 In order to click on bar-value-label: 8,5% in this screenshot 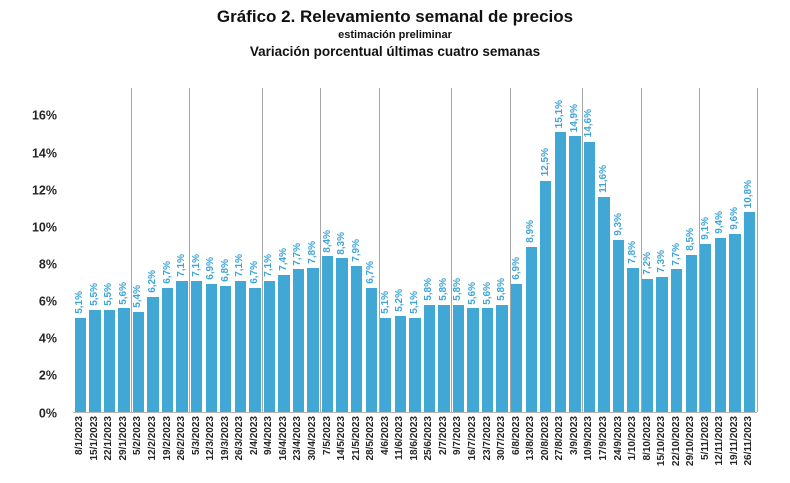, I will do `click(691, 239)`.